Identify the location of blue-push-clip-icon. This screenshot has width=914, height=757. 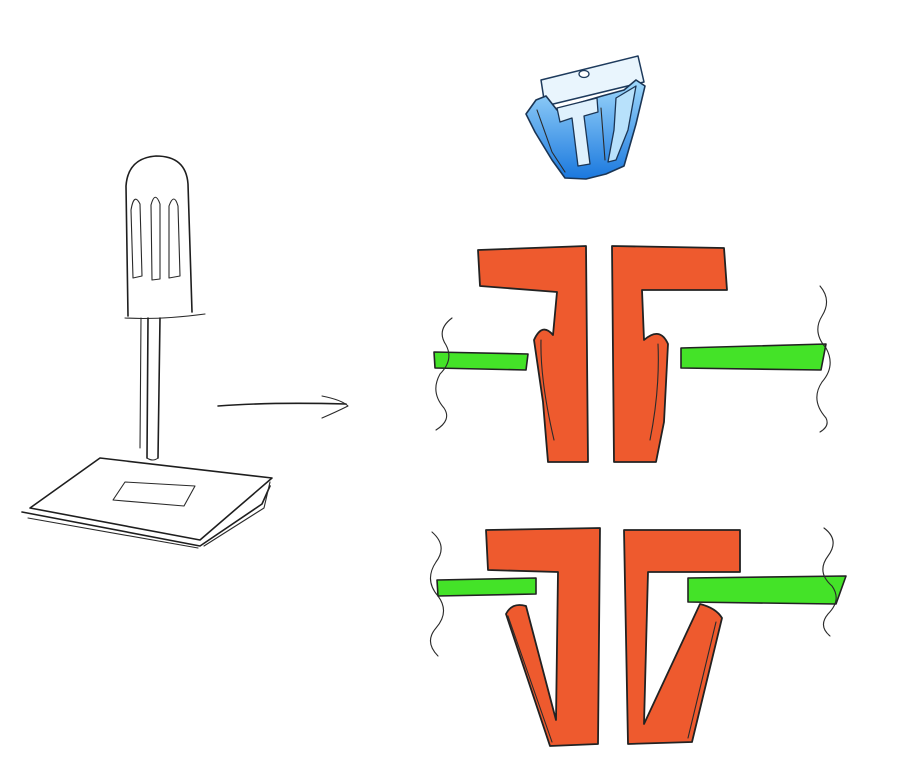
(585, 117).